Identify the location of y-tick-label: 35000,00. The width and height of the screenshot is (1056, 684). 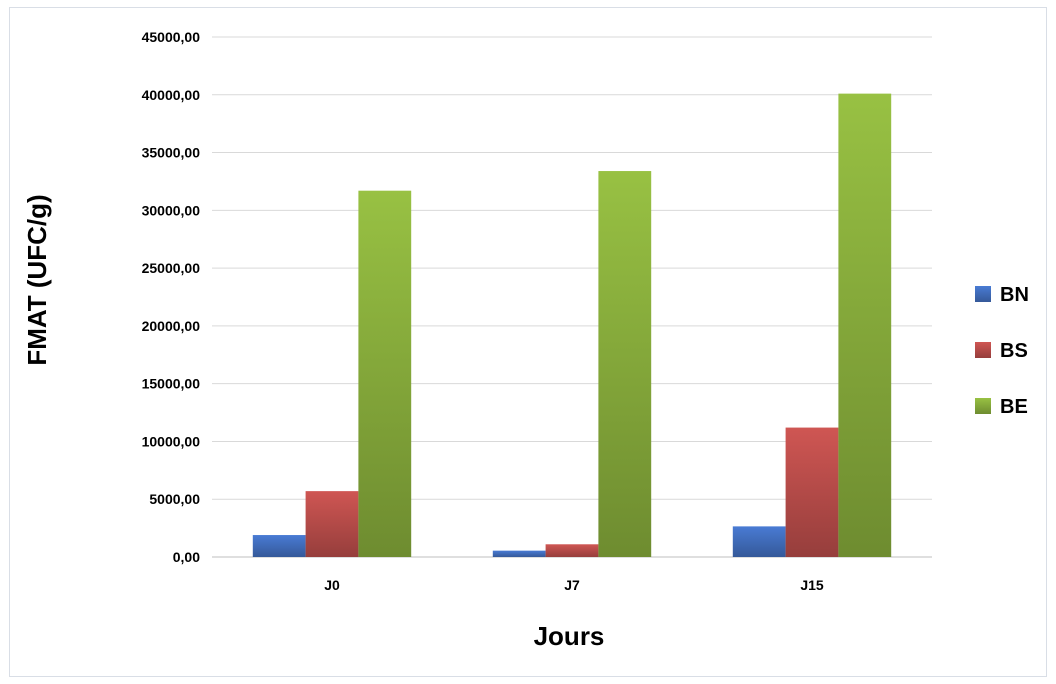
(171, 153).